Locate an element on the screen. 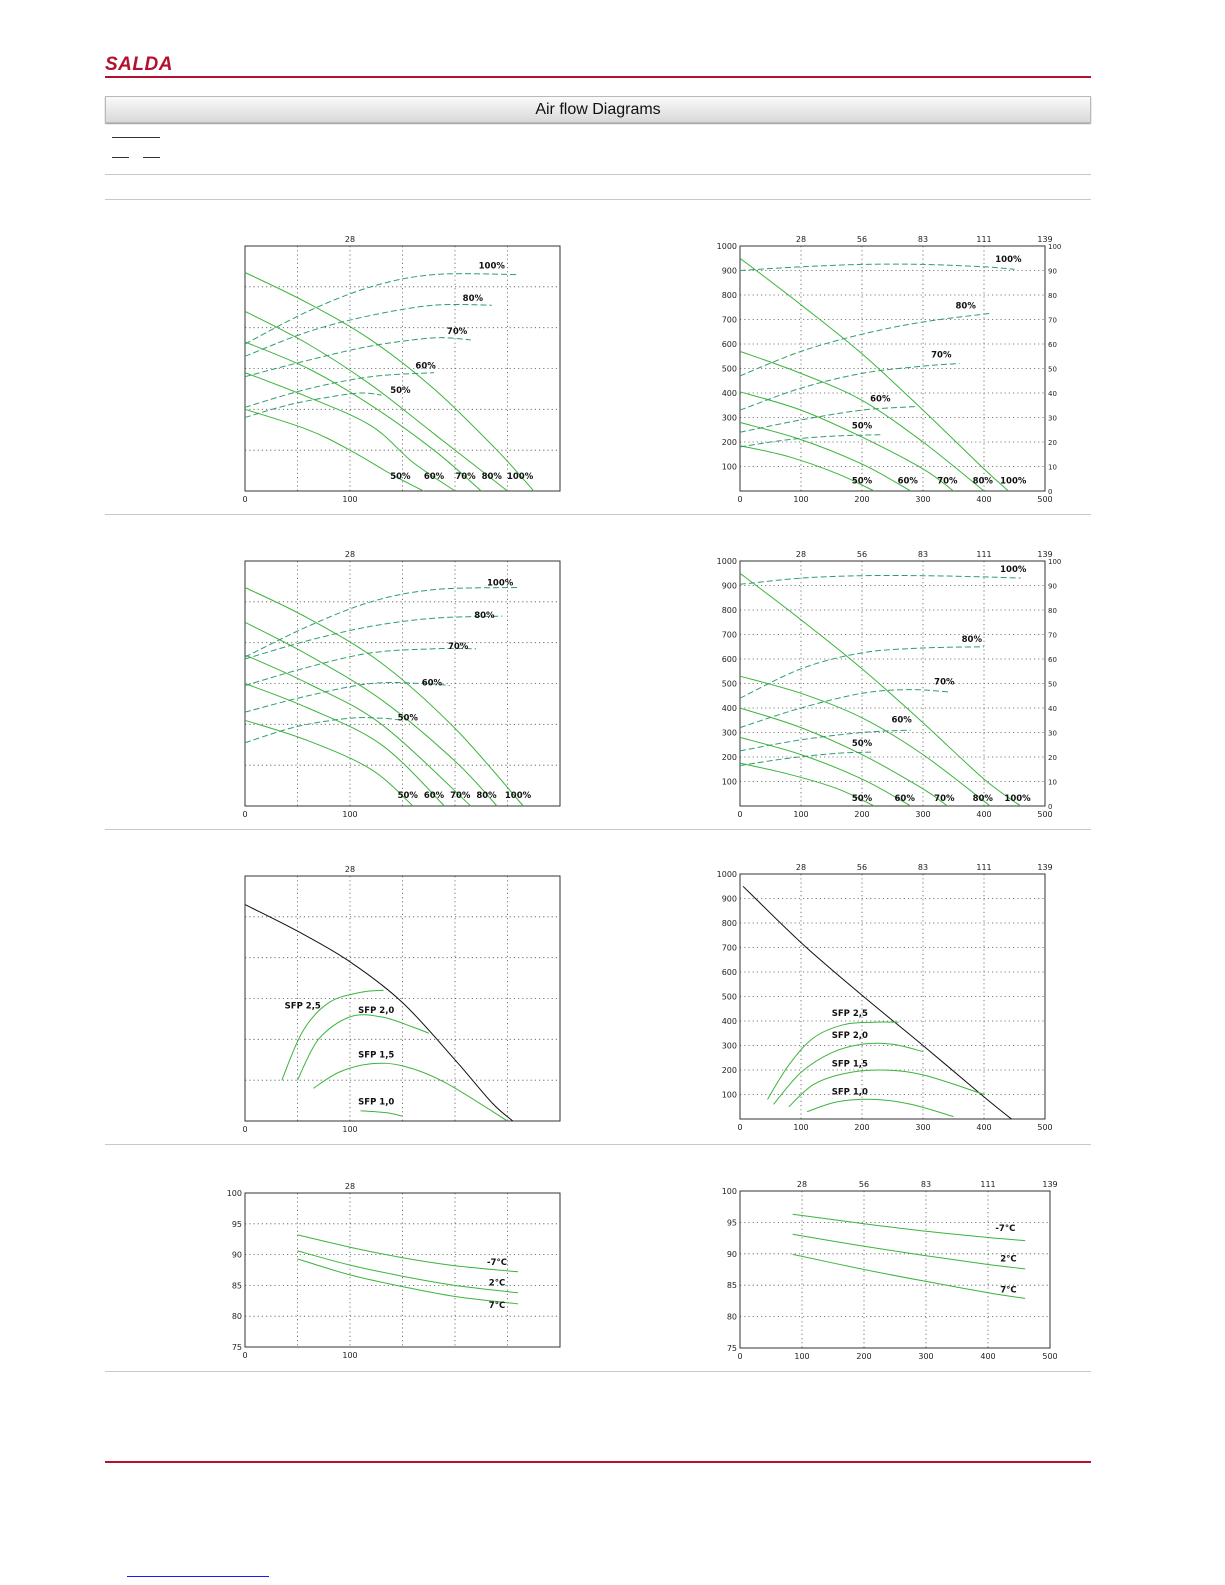 The image size is (1225, 1585). plot-frame is located at coordinates (402, 998).